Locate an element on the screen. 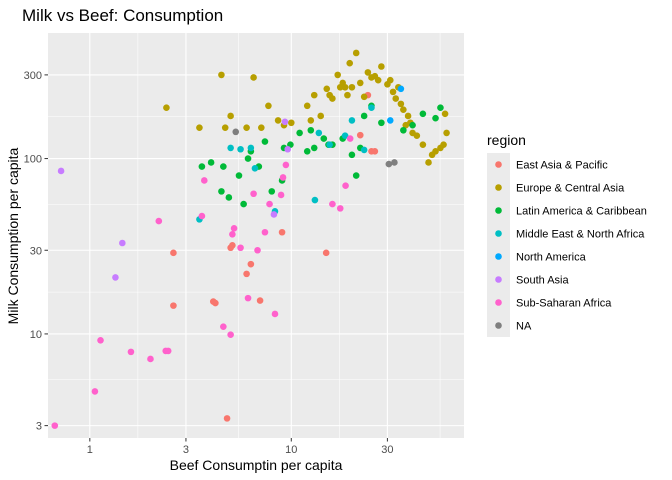  legend-label: Europe & Central Asia is located at coordinates (570, 189).